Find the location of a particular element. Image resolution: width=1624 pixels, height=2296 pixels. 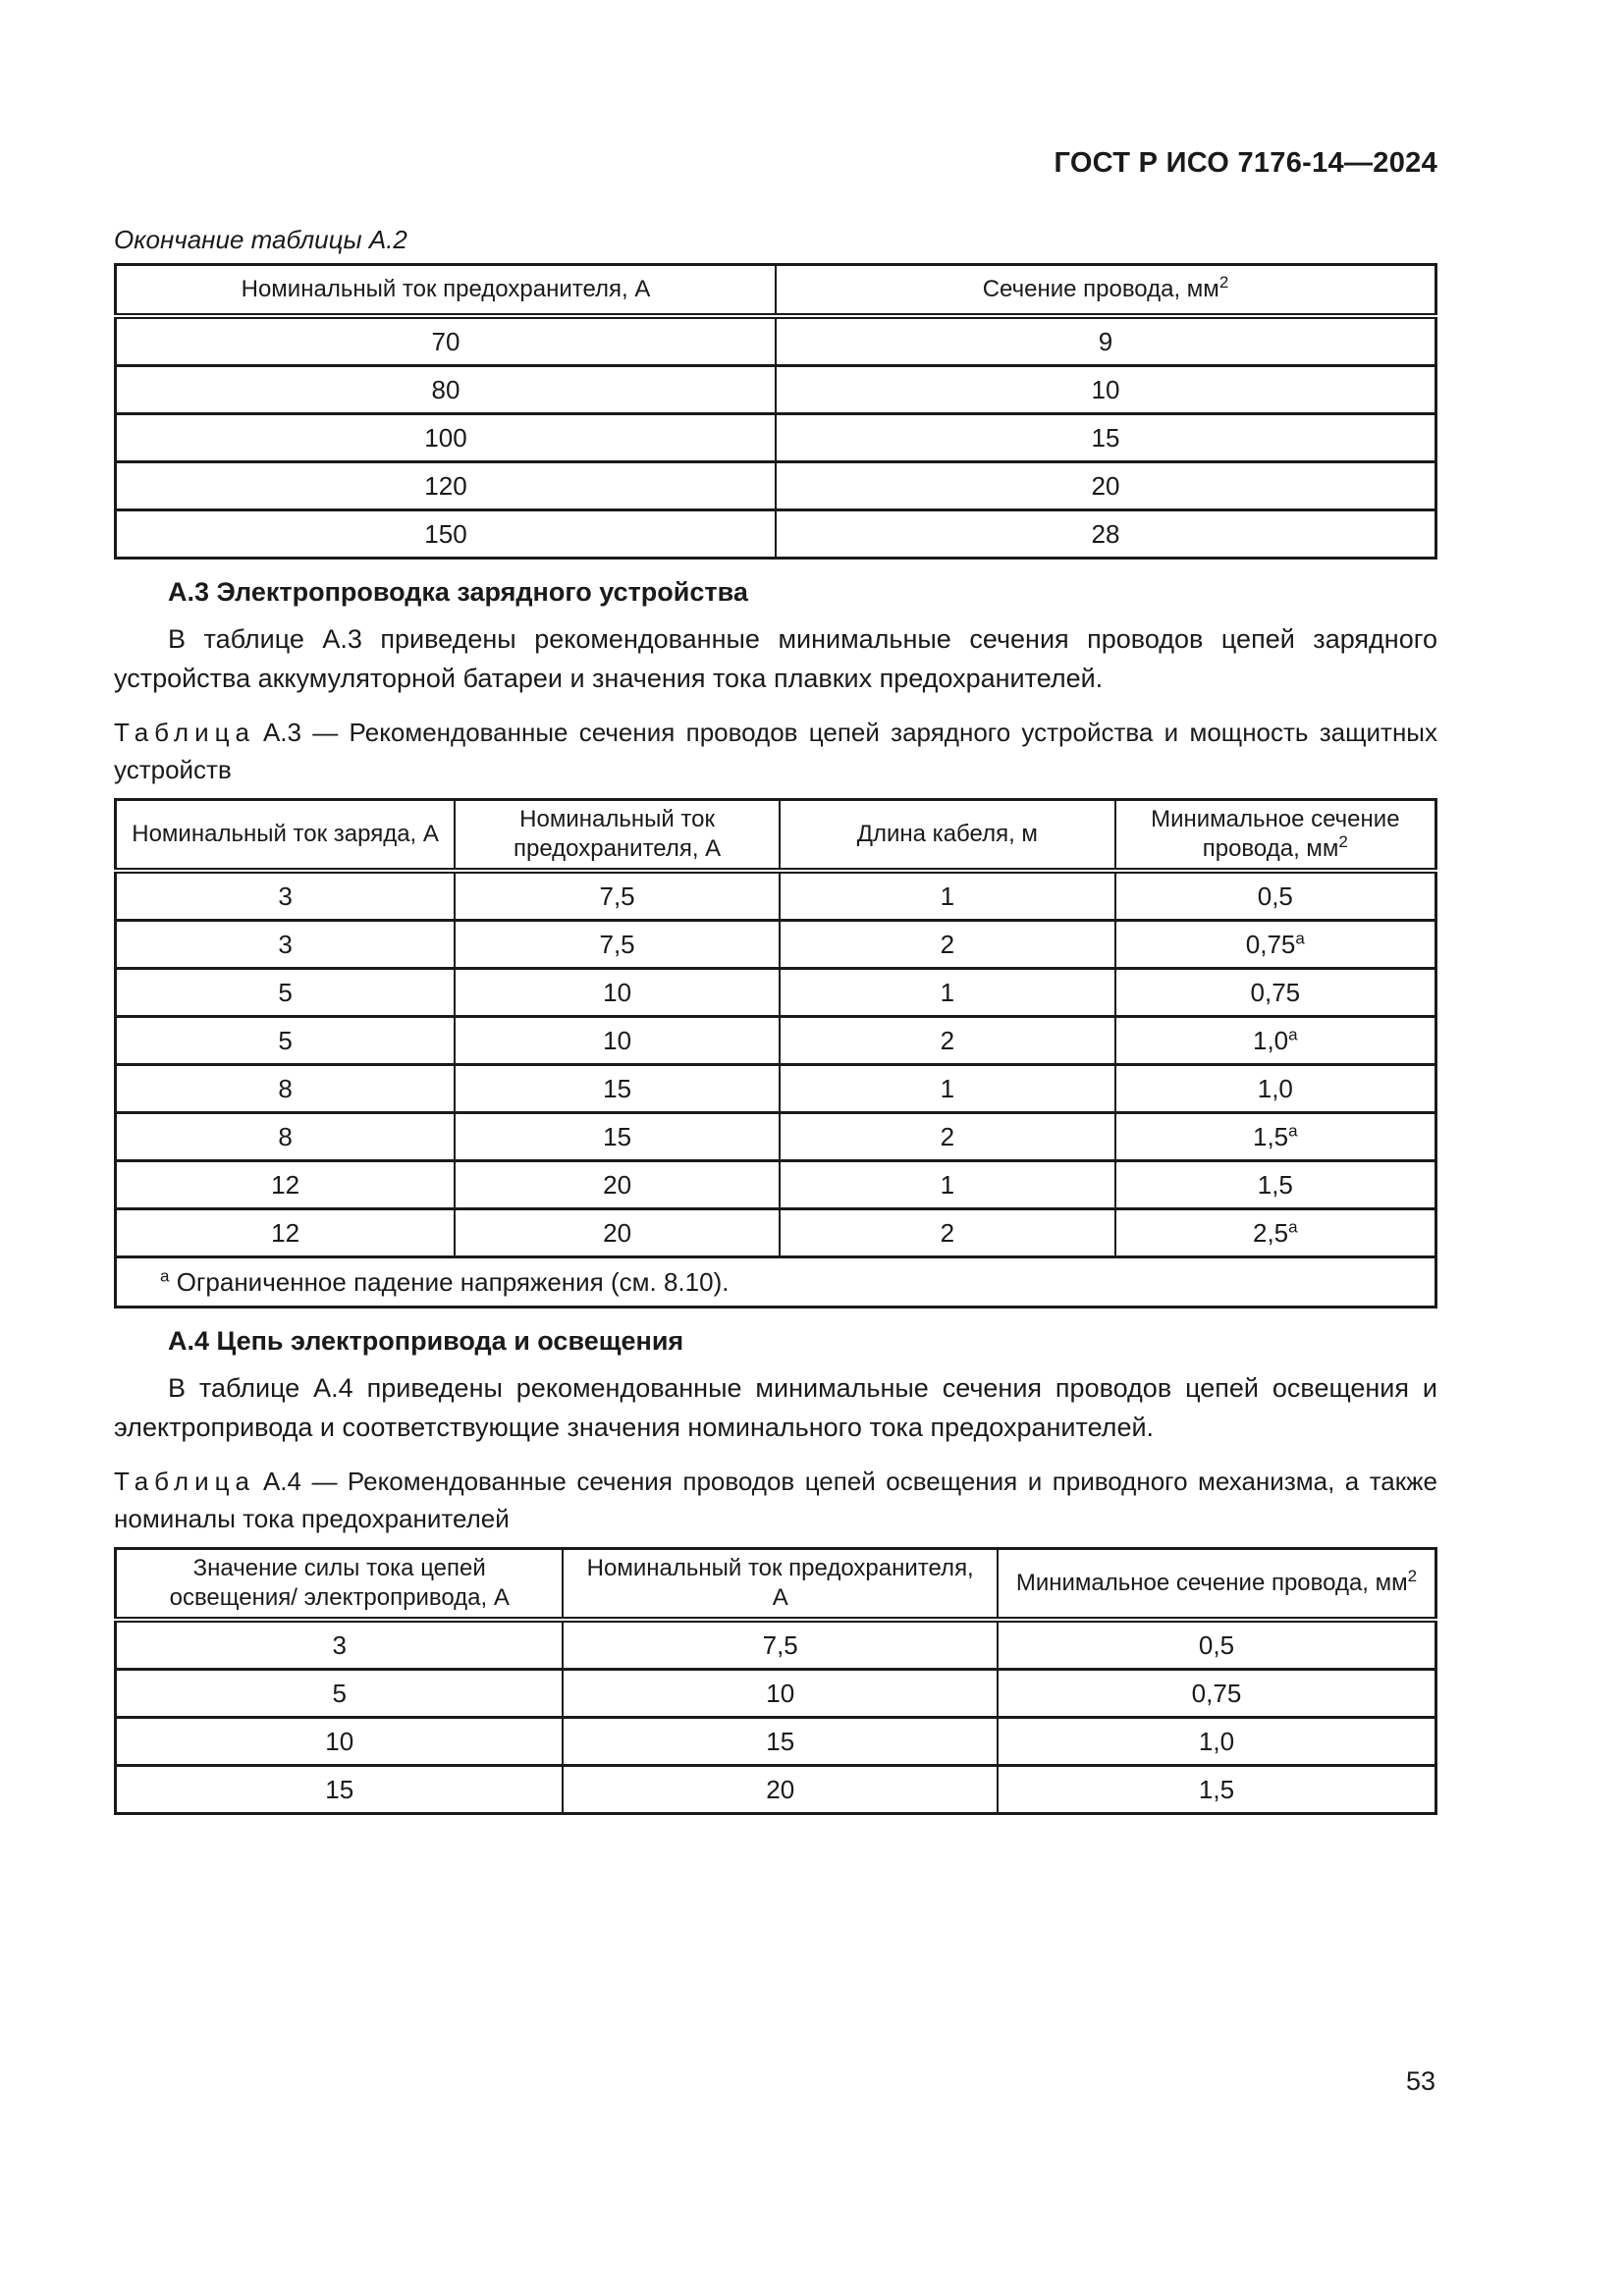

cell-min-section: 1,5а is located at coordinates (1275, 1136).